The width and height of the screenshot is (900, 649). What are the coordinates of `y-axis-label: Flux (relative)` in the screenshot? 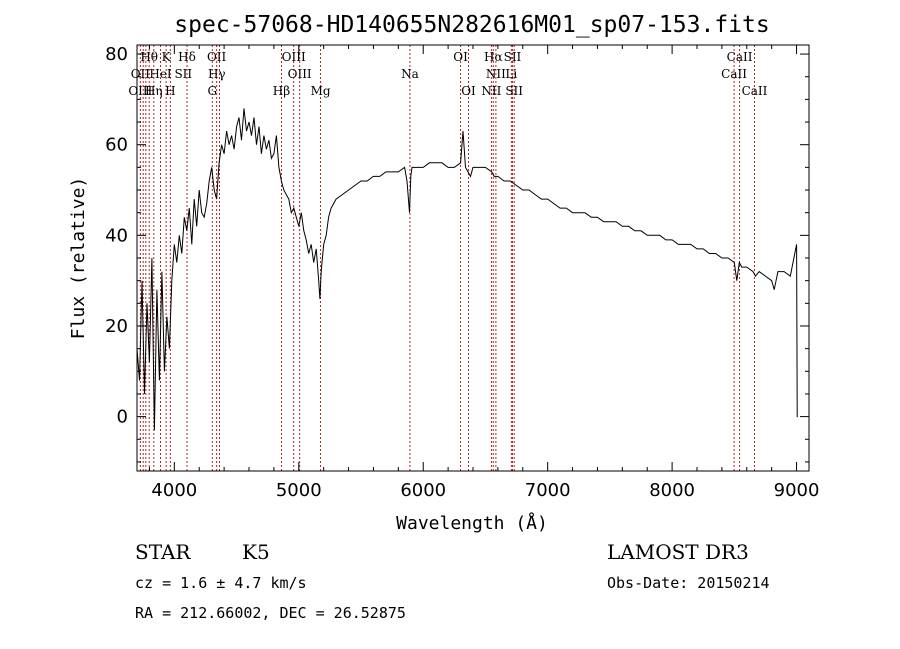 It's located at (78, 258).